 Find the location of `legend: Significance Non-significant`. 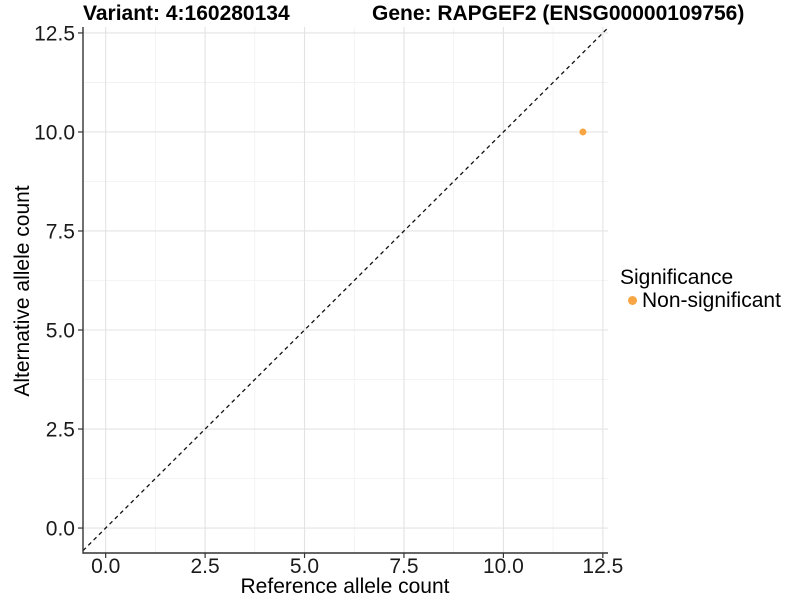

legend: Significance Non-significant is located at coordinates (700, 289).